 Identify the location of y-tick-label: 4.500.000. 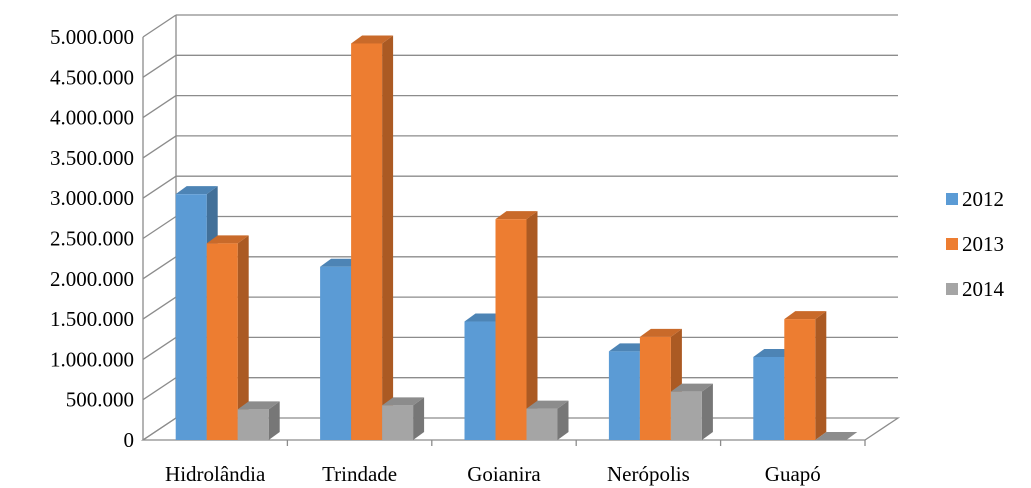
(92, 77).